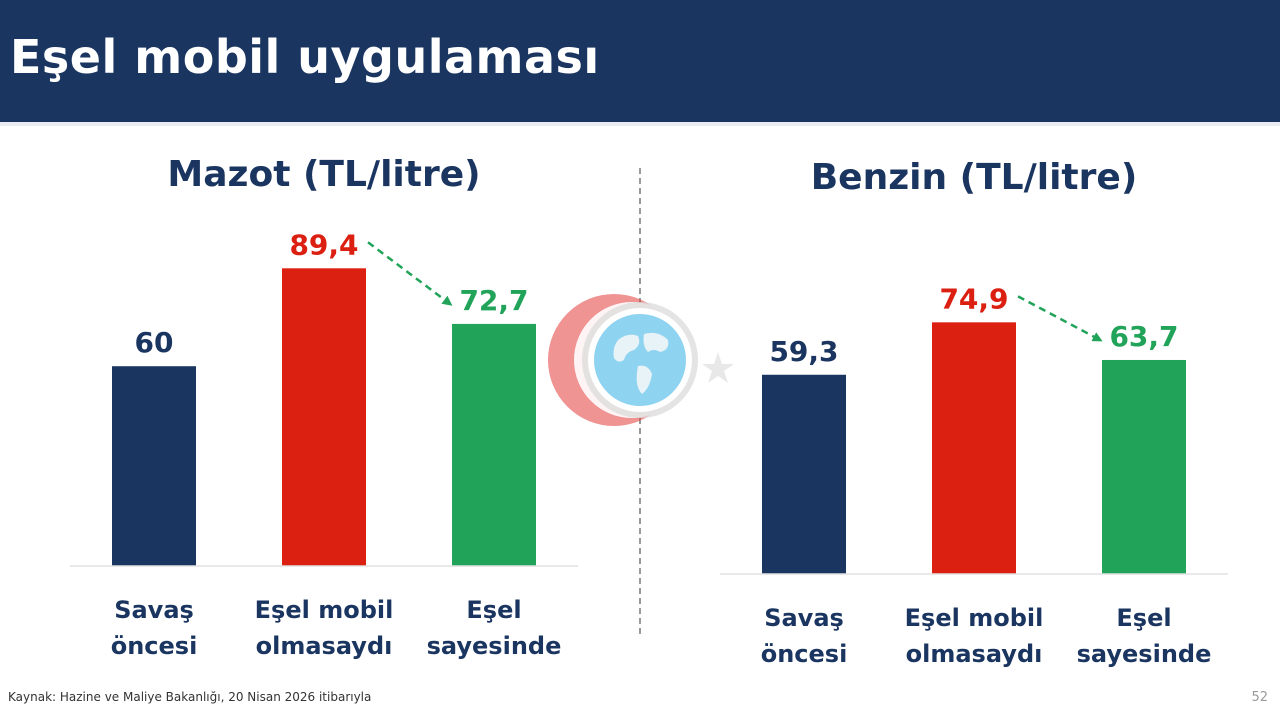 The height and width of the screenshot is (720, 1280). I want to click on benzin-decrease-arrow, so click(1060, 318).